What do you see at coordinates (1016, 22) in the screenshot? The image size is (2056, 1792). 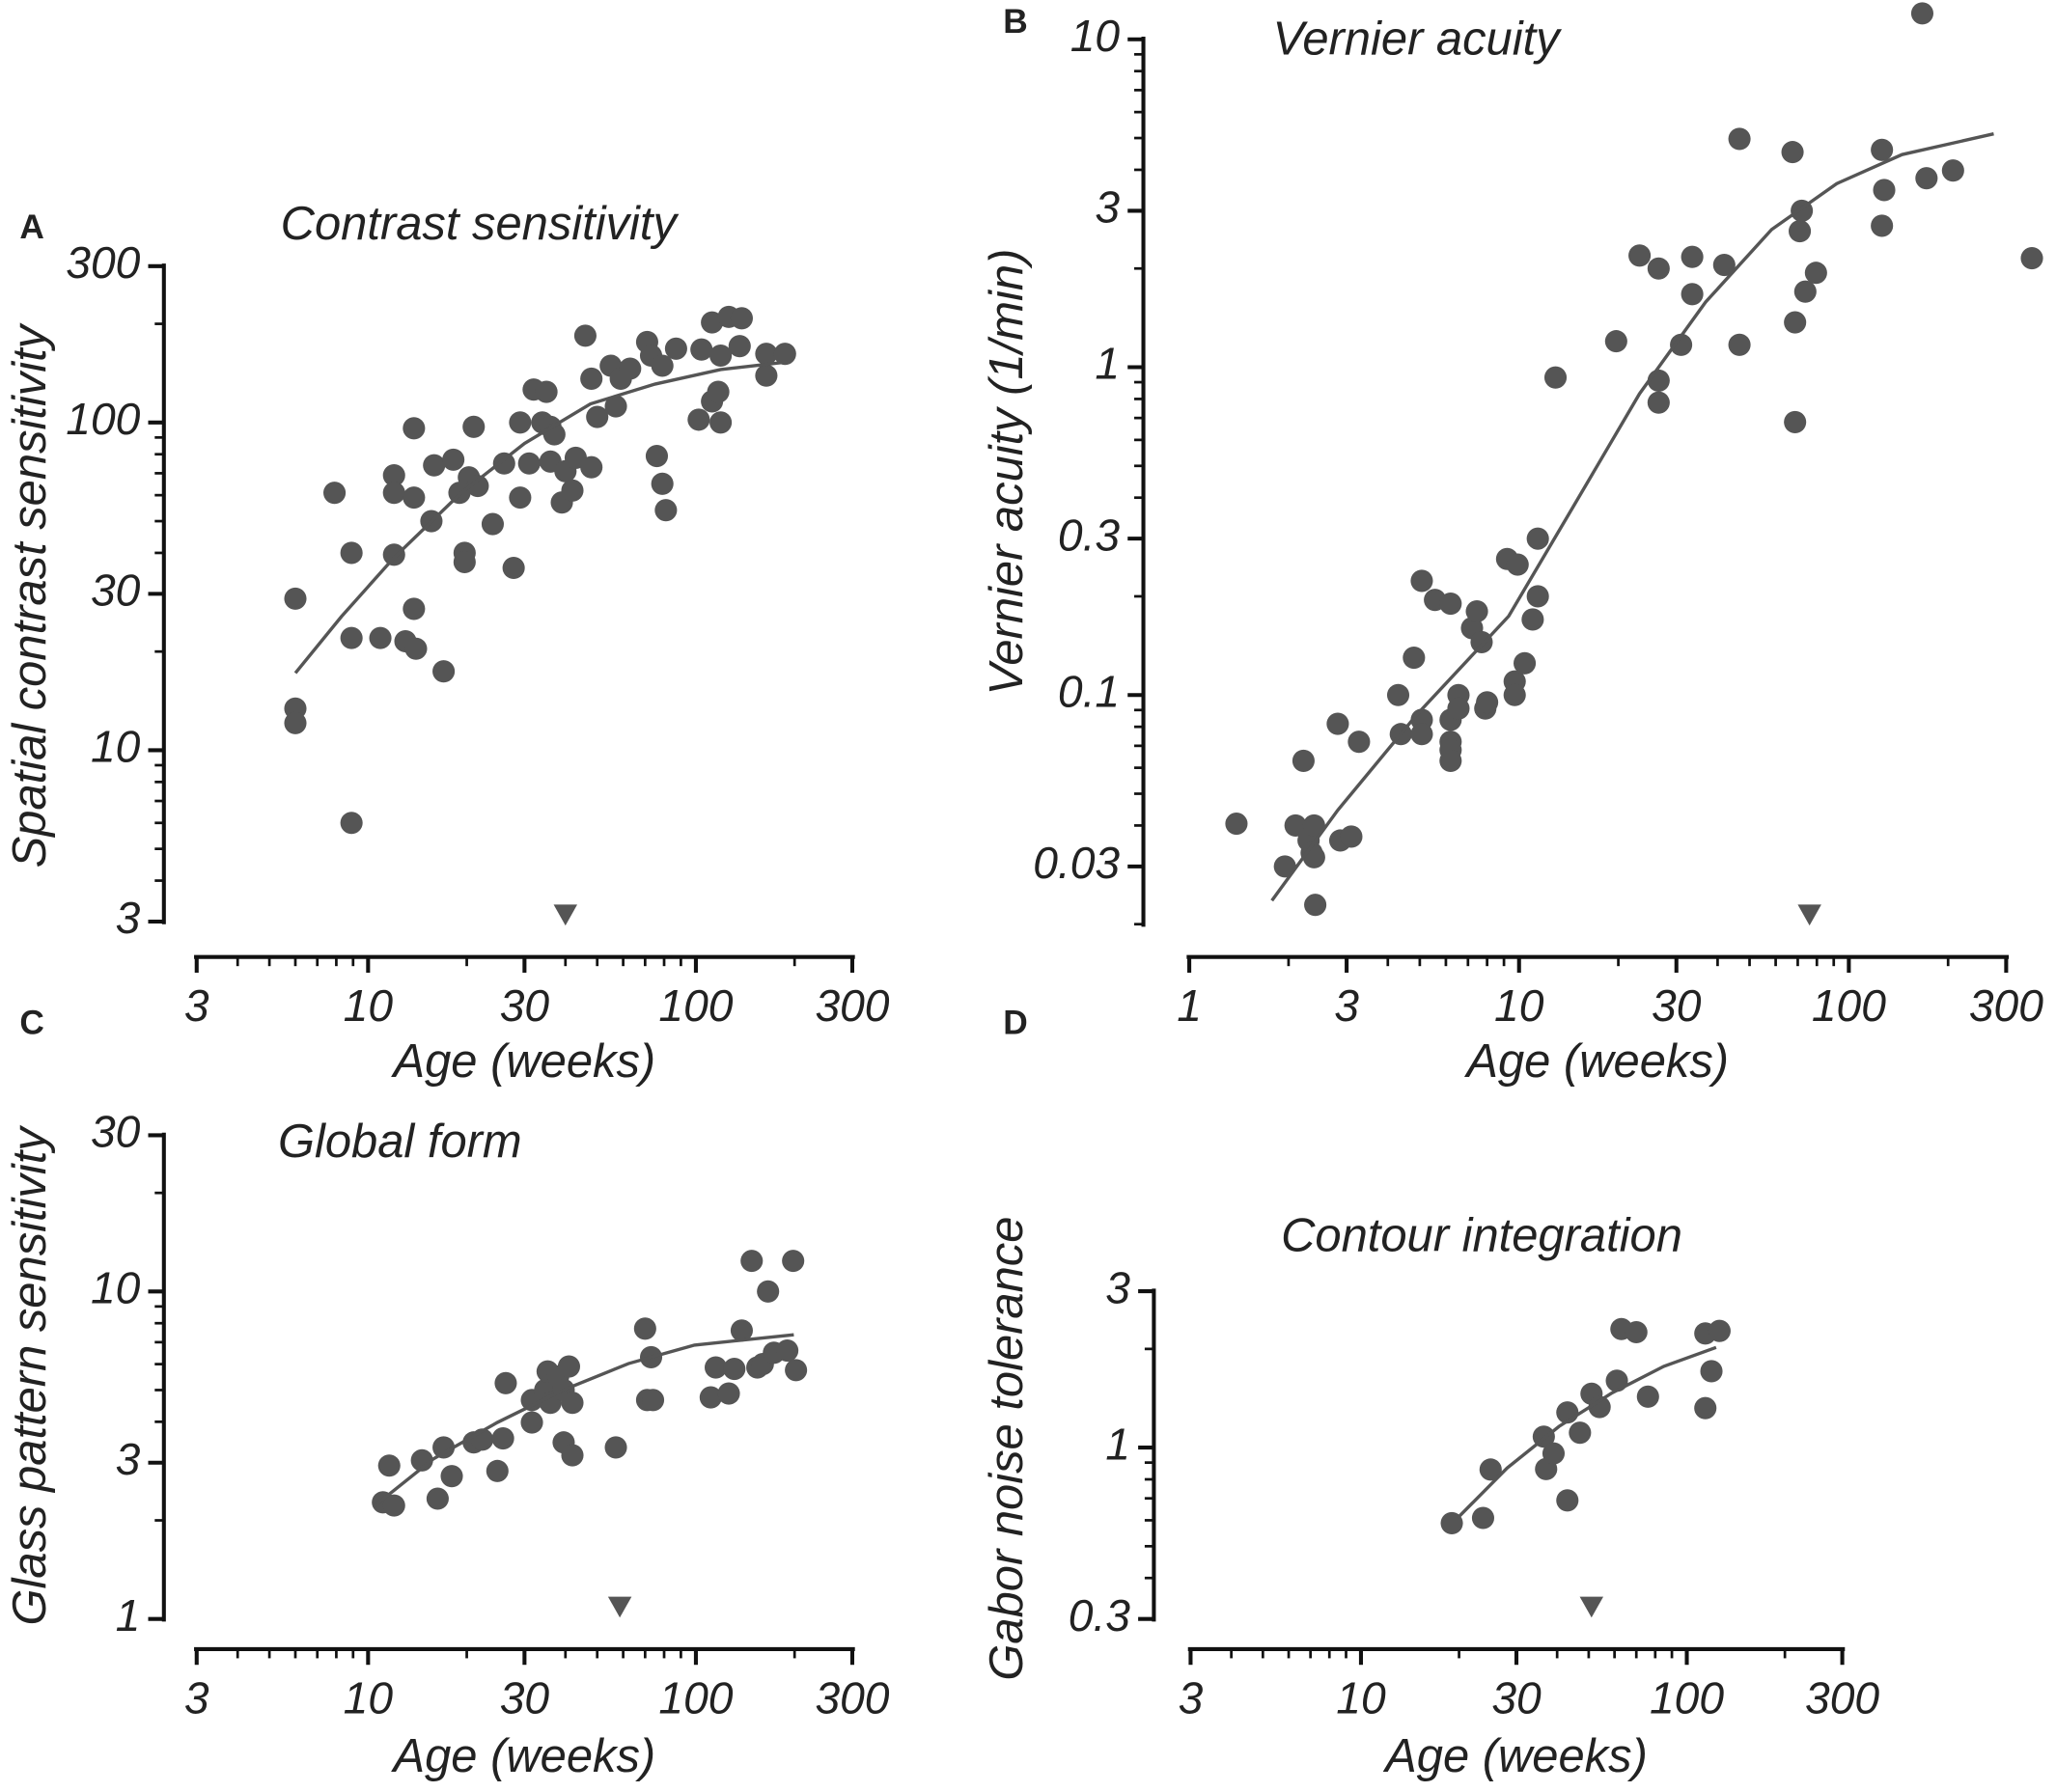 I see `panel-letter: B` at bounding box center [1016, 22].